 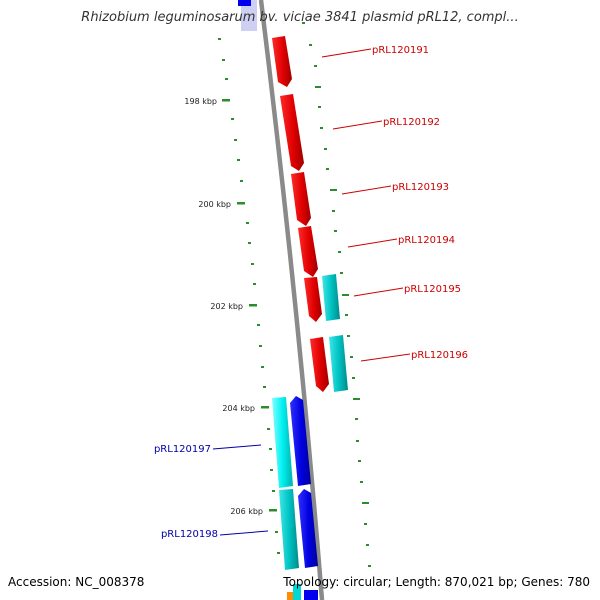 What do you see at coordinates (426, 240) in the screenshot?
I see `gene-label-pRL120194: pRL120194` at bounding box center [426, 240].